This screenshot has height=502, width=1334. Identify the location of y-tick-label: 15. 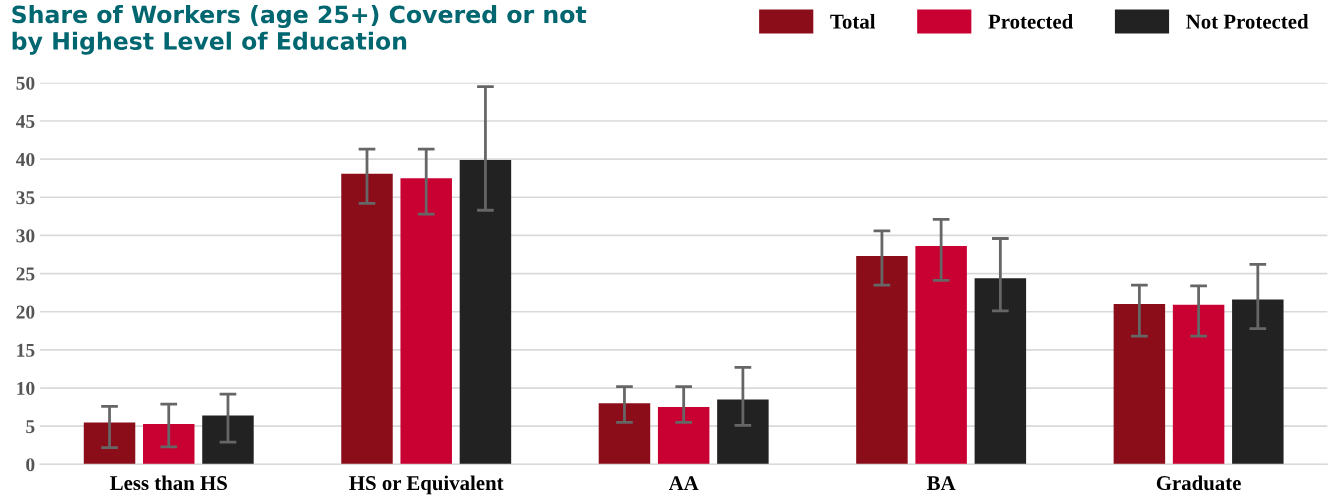
(26, 350).